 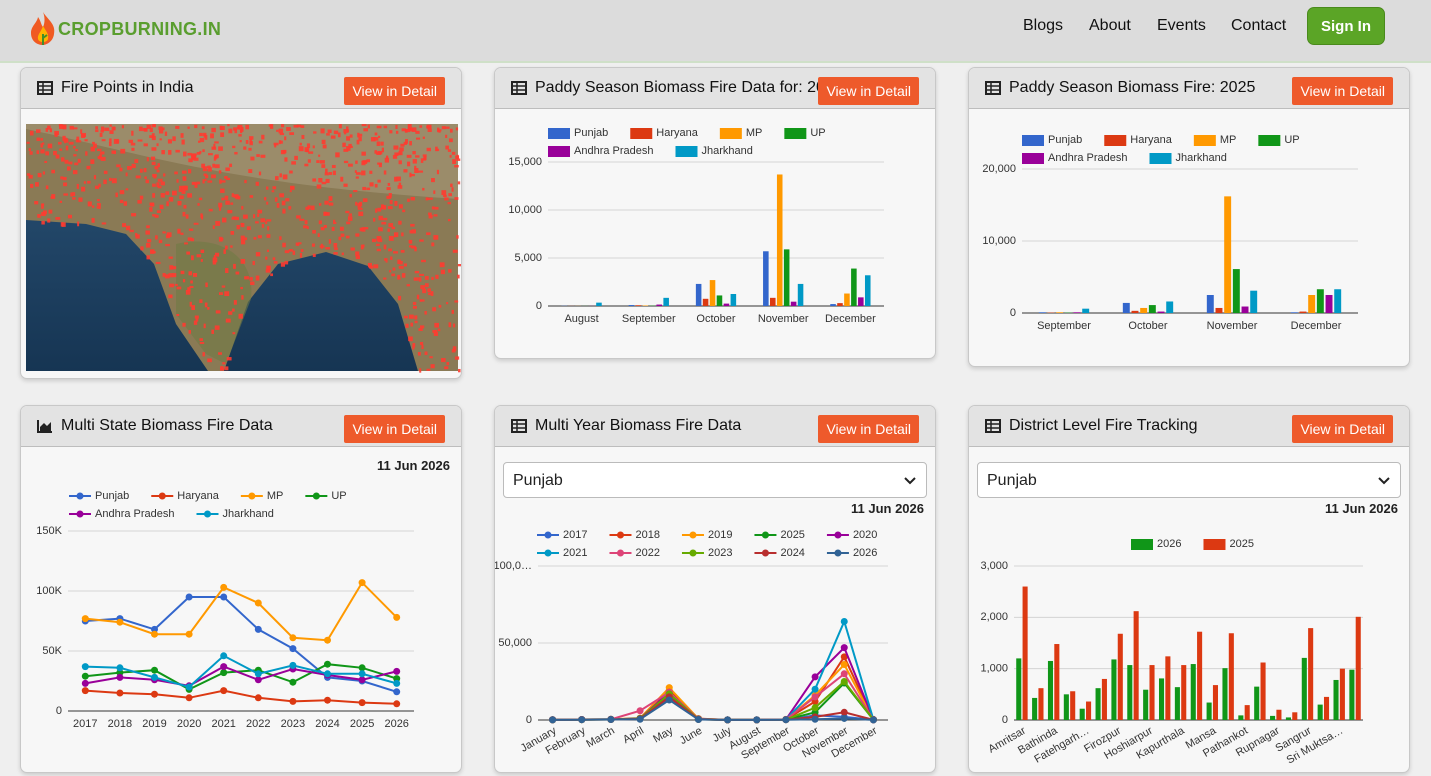 What do you see at coordinates (691, 736) in the screenshot?
I see `x-tick-label: June` at bounding box center [691, 736].